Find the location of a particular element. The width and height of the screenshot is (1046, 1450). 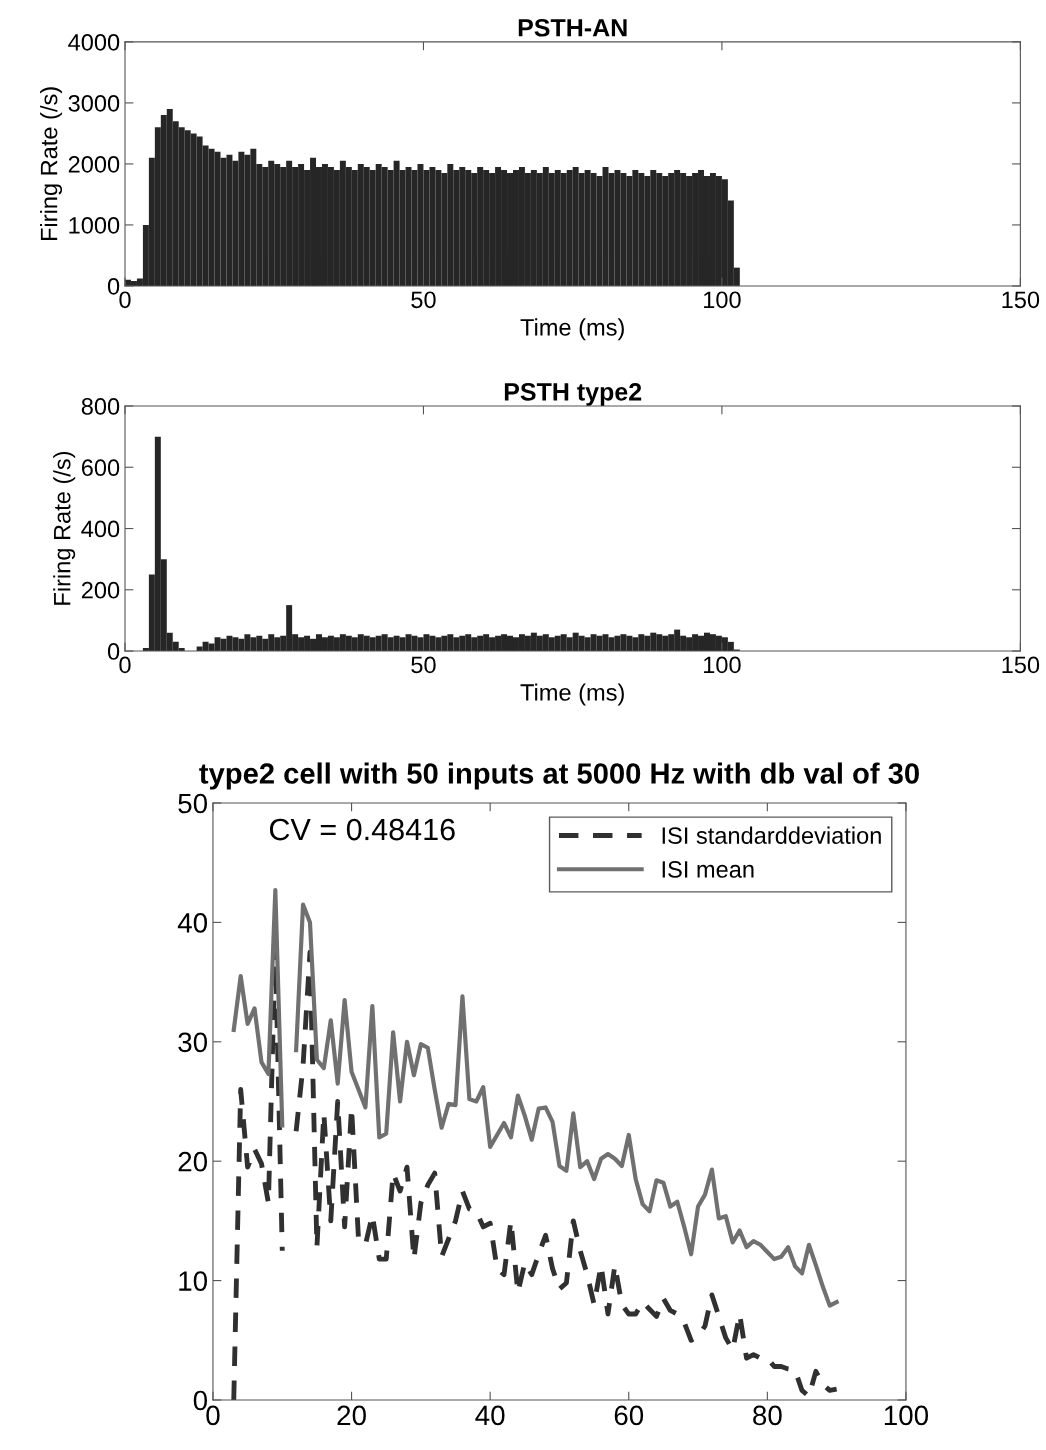

y-tick-label: 4000 is located at coordinates (94, 42).